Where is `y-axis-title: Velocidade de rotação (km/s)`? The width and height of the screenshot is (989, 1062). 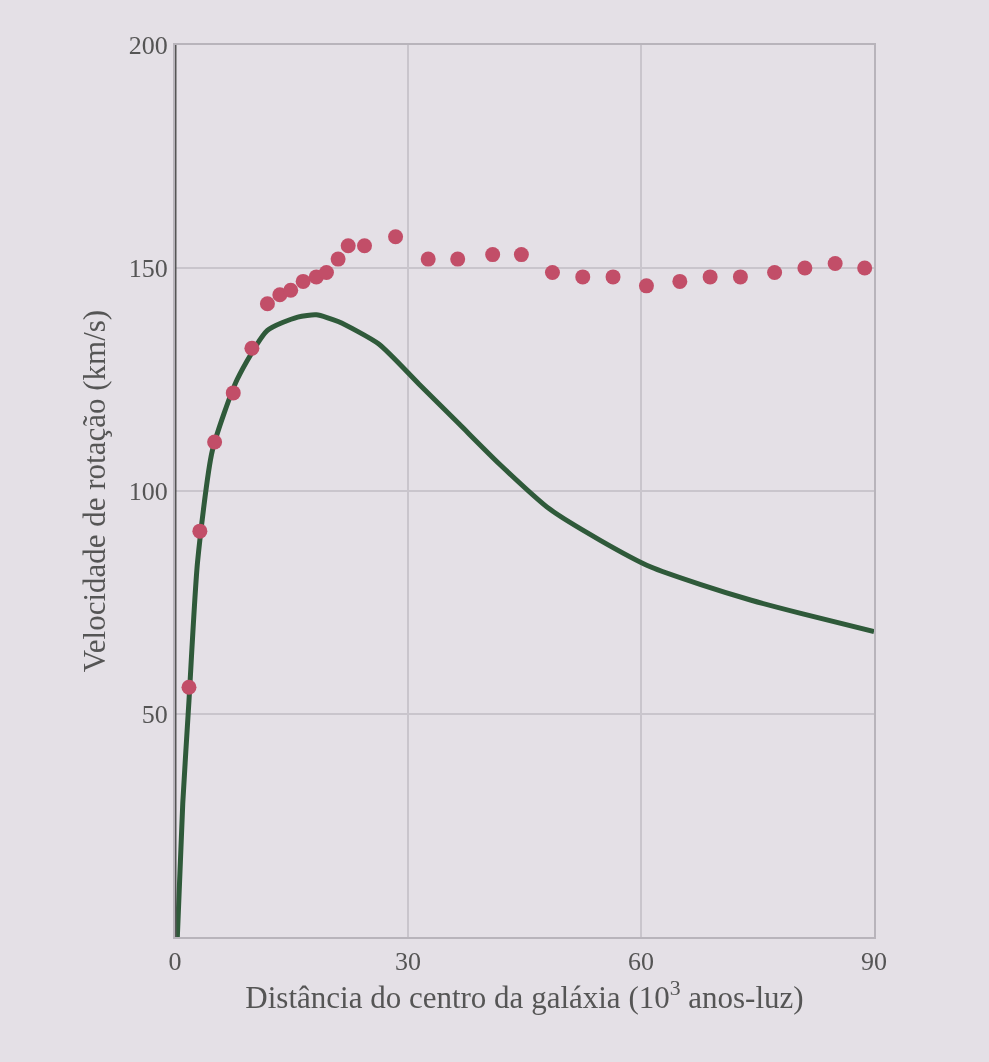
y-axis-title: Velocidade de rotação (km/s) is located at coordinates (94, 491).